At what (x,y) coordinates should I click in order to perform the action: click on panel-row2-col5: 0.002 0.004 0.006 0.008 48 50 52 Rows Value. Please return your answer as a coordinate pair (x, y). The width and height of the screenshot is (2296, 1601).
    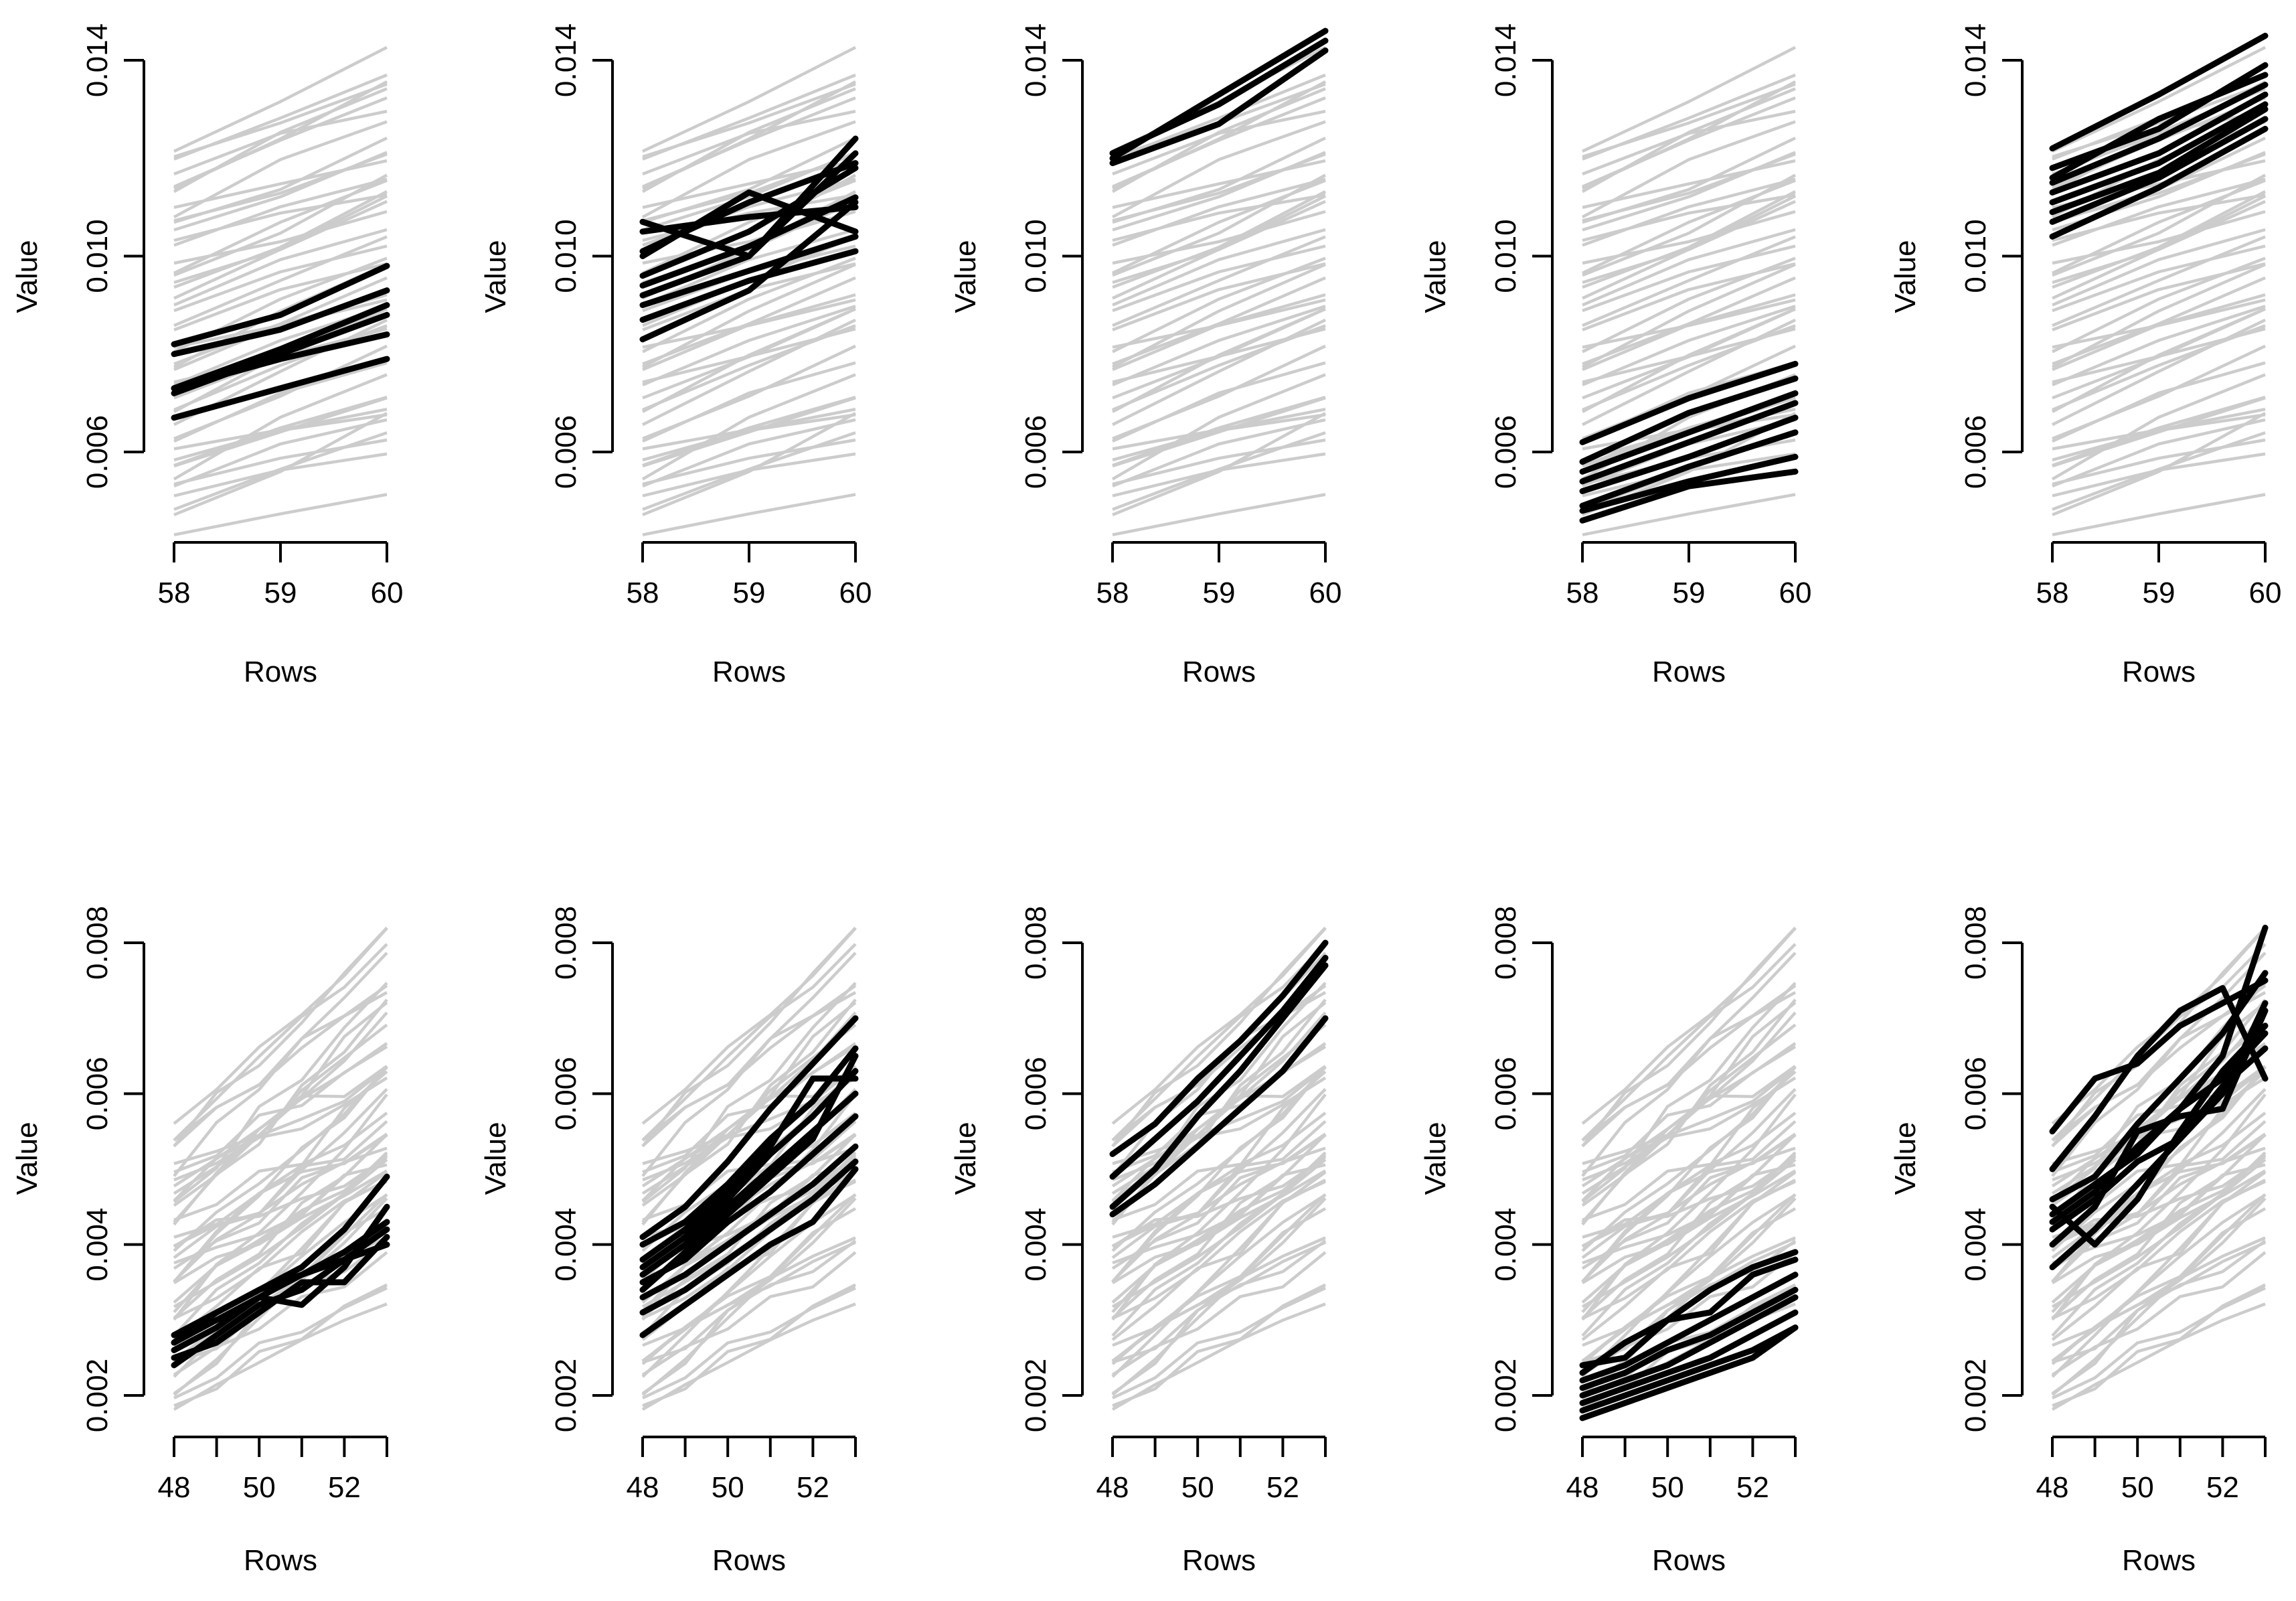
    Looking at the image, I should click on (2079, 1241).